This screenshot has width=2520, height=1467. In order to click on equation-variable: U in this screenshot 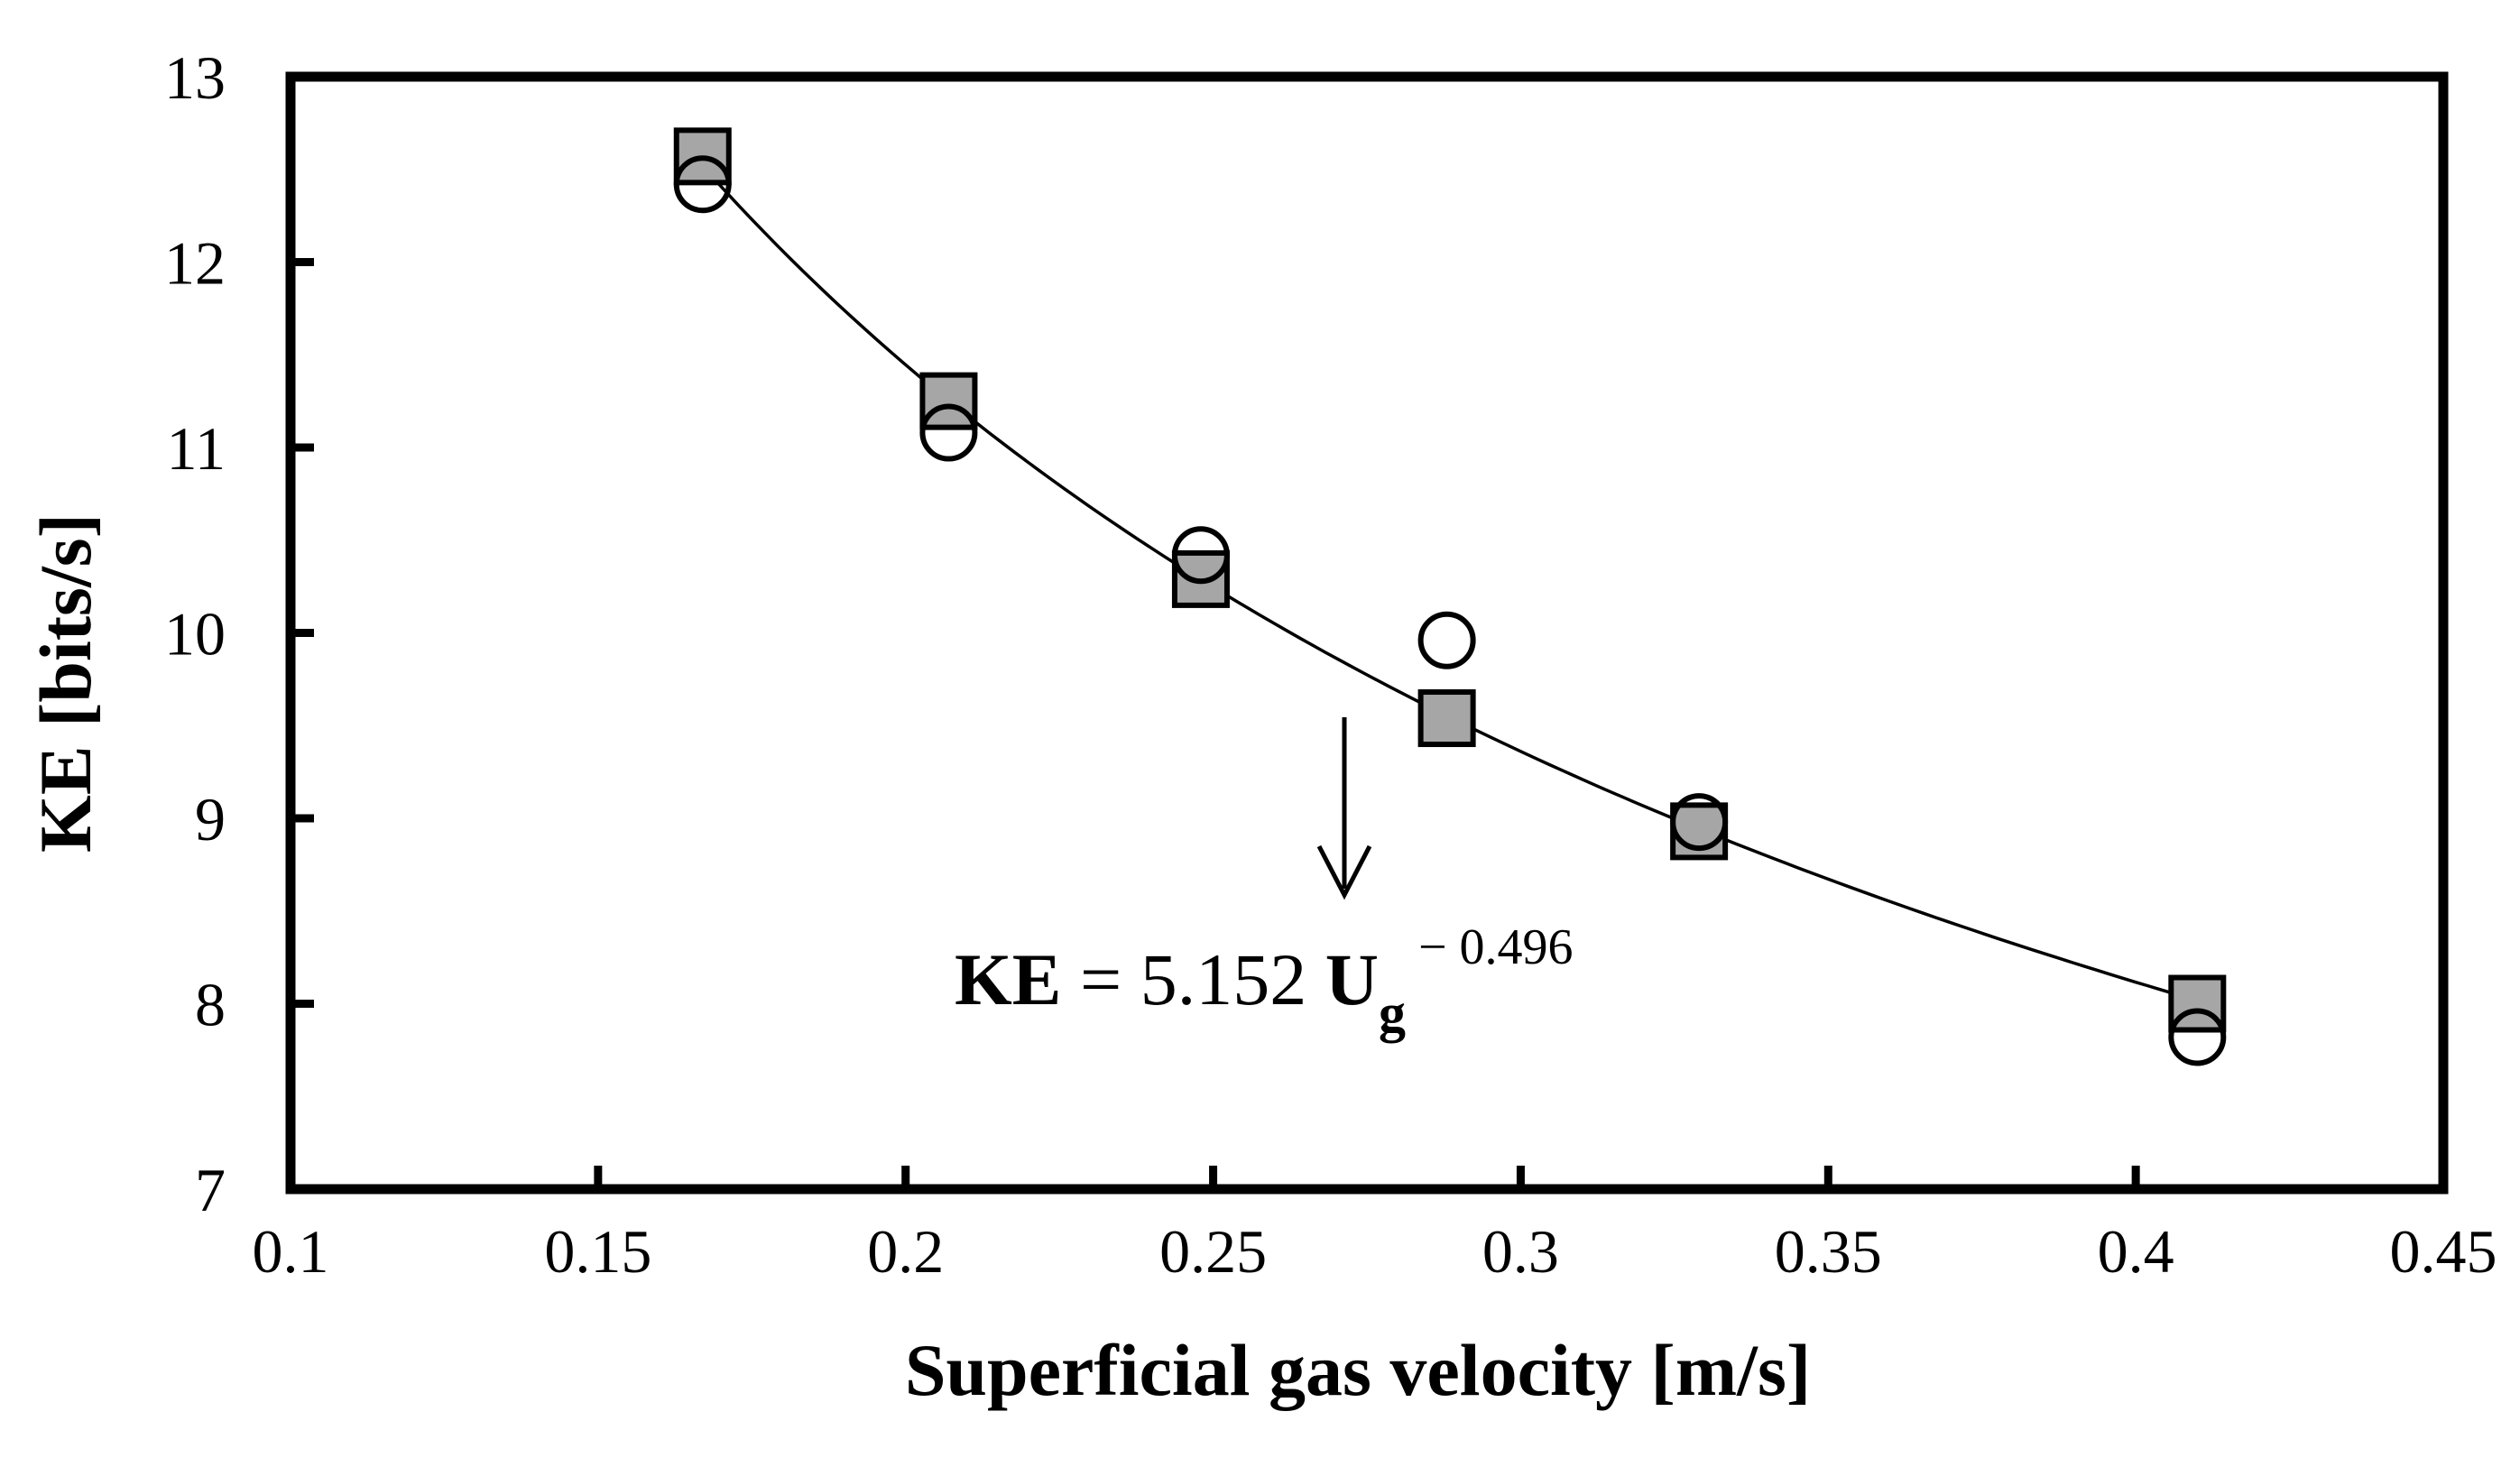, I will do `click(1352, 979)`.